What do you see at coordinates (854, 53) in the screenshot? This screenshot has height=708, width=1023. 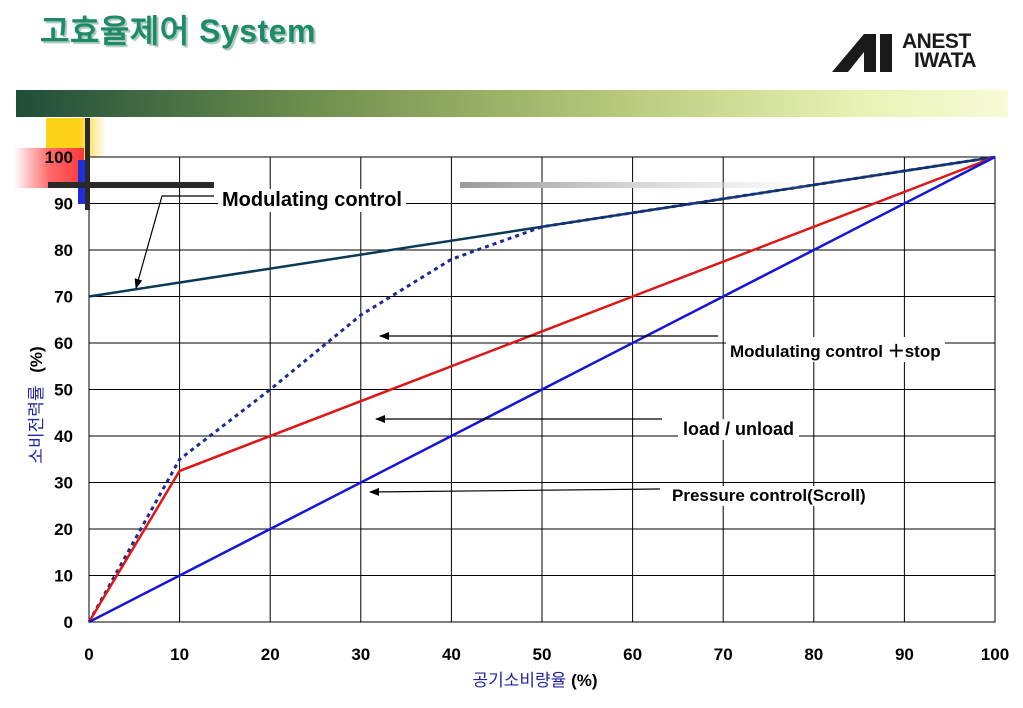 I see `logo-mark-icon` at bounding box center [854, 53].